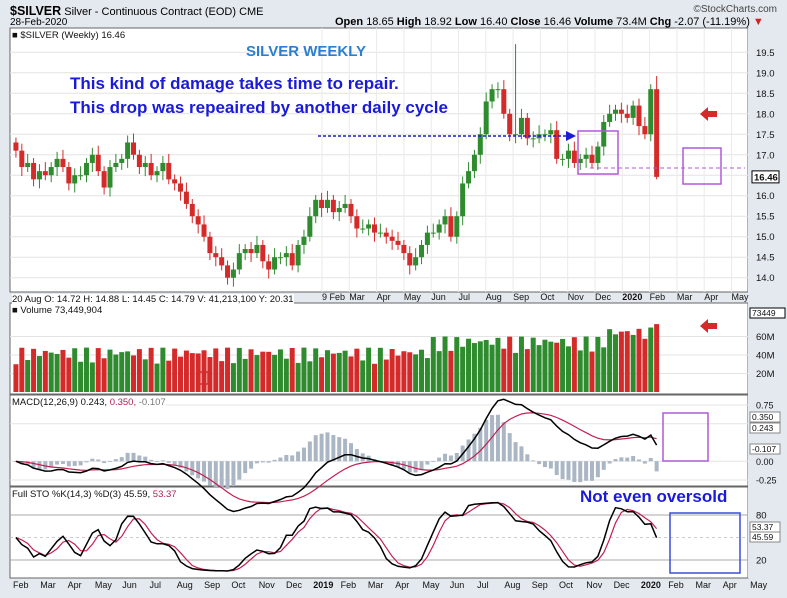 The image size is (787, 598). Describe the element at coordinates (764, 449) in the screenshot. I see `macd-value-tag-text: -0.107` at that location.